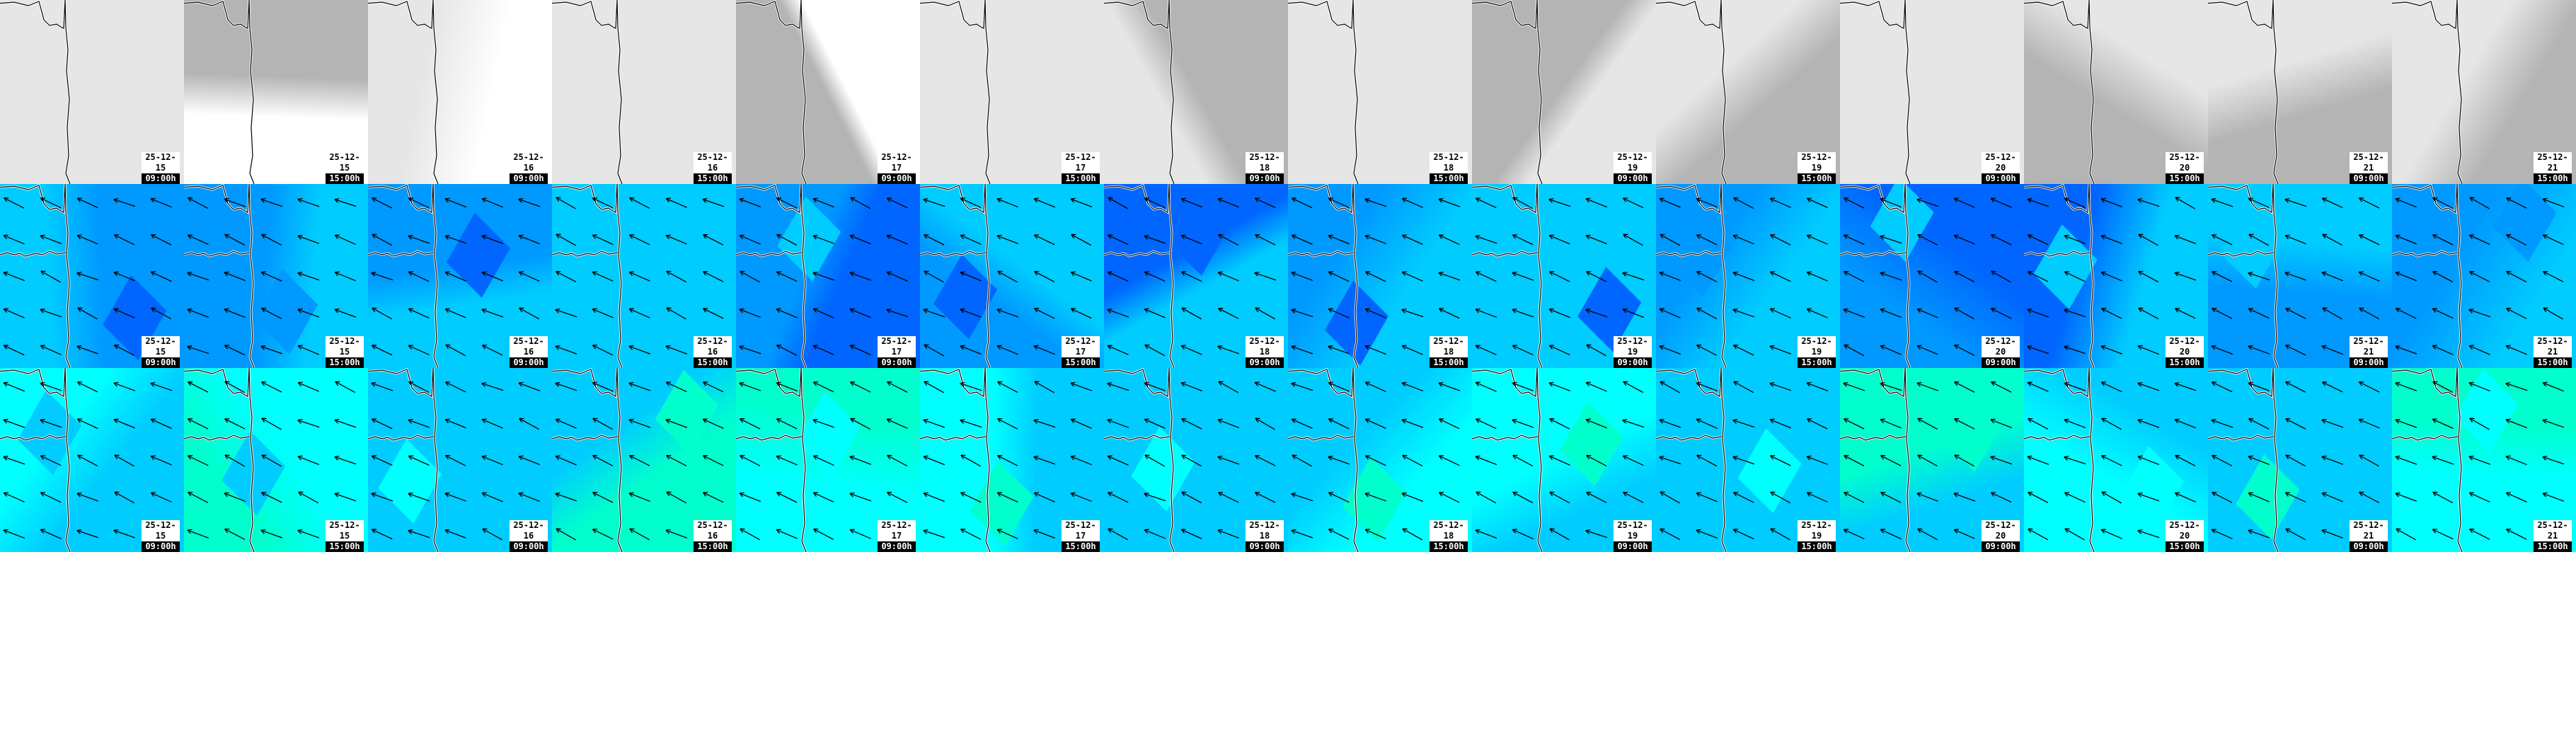 Image resolution: width=2576 pixels, height=736 pixels. I want to click on map-tile-blue: 25-12-20 15:00h, so click(2116, 276).